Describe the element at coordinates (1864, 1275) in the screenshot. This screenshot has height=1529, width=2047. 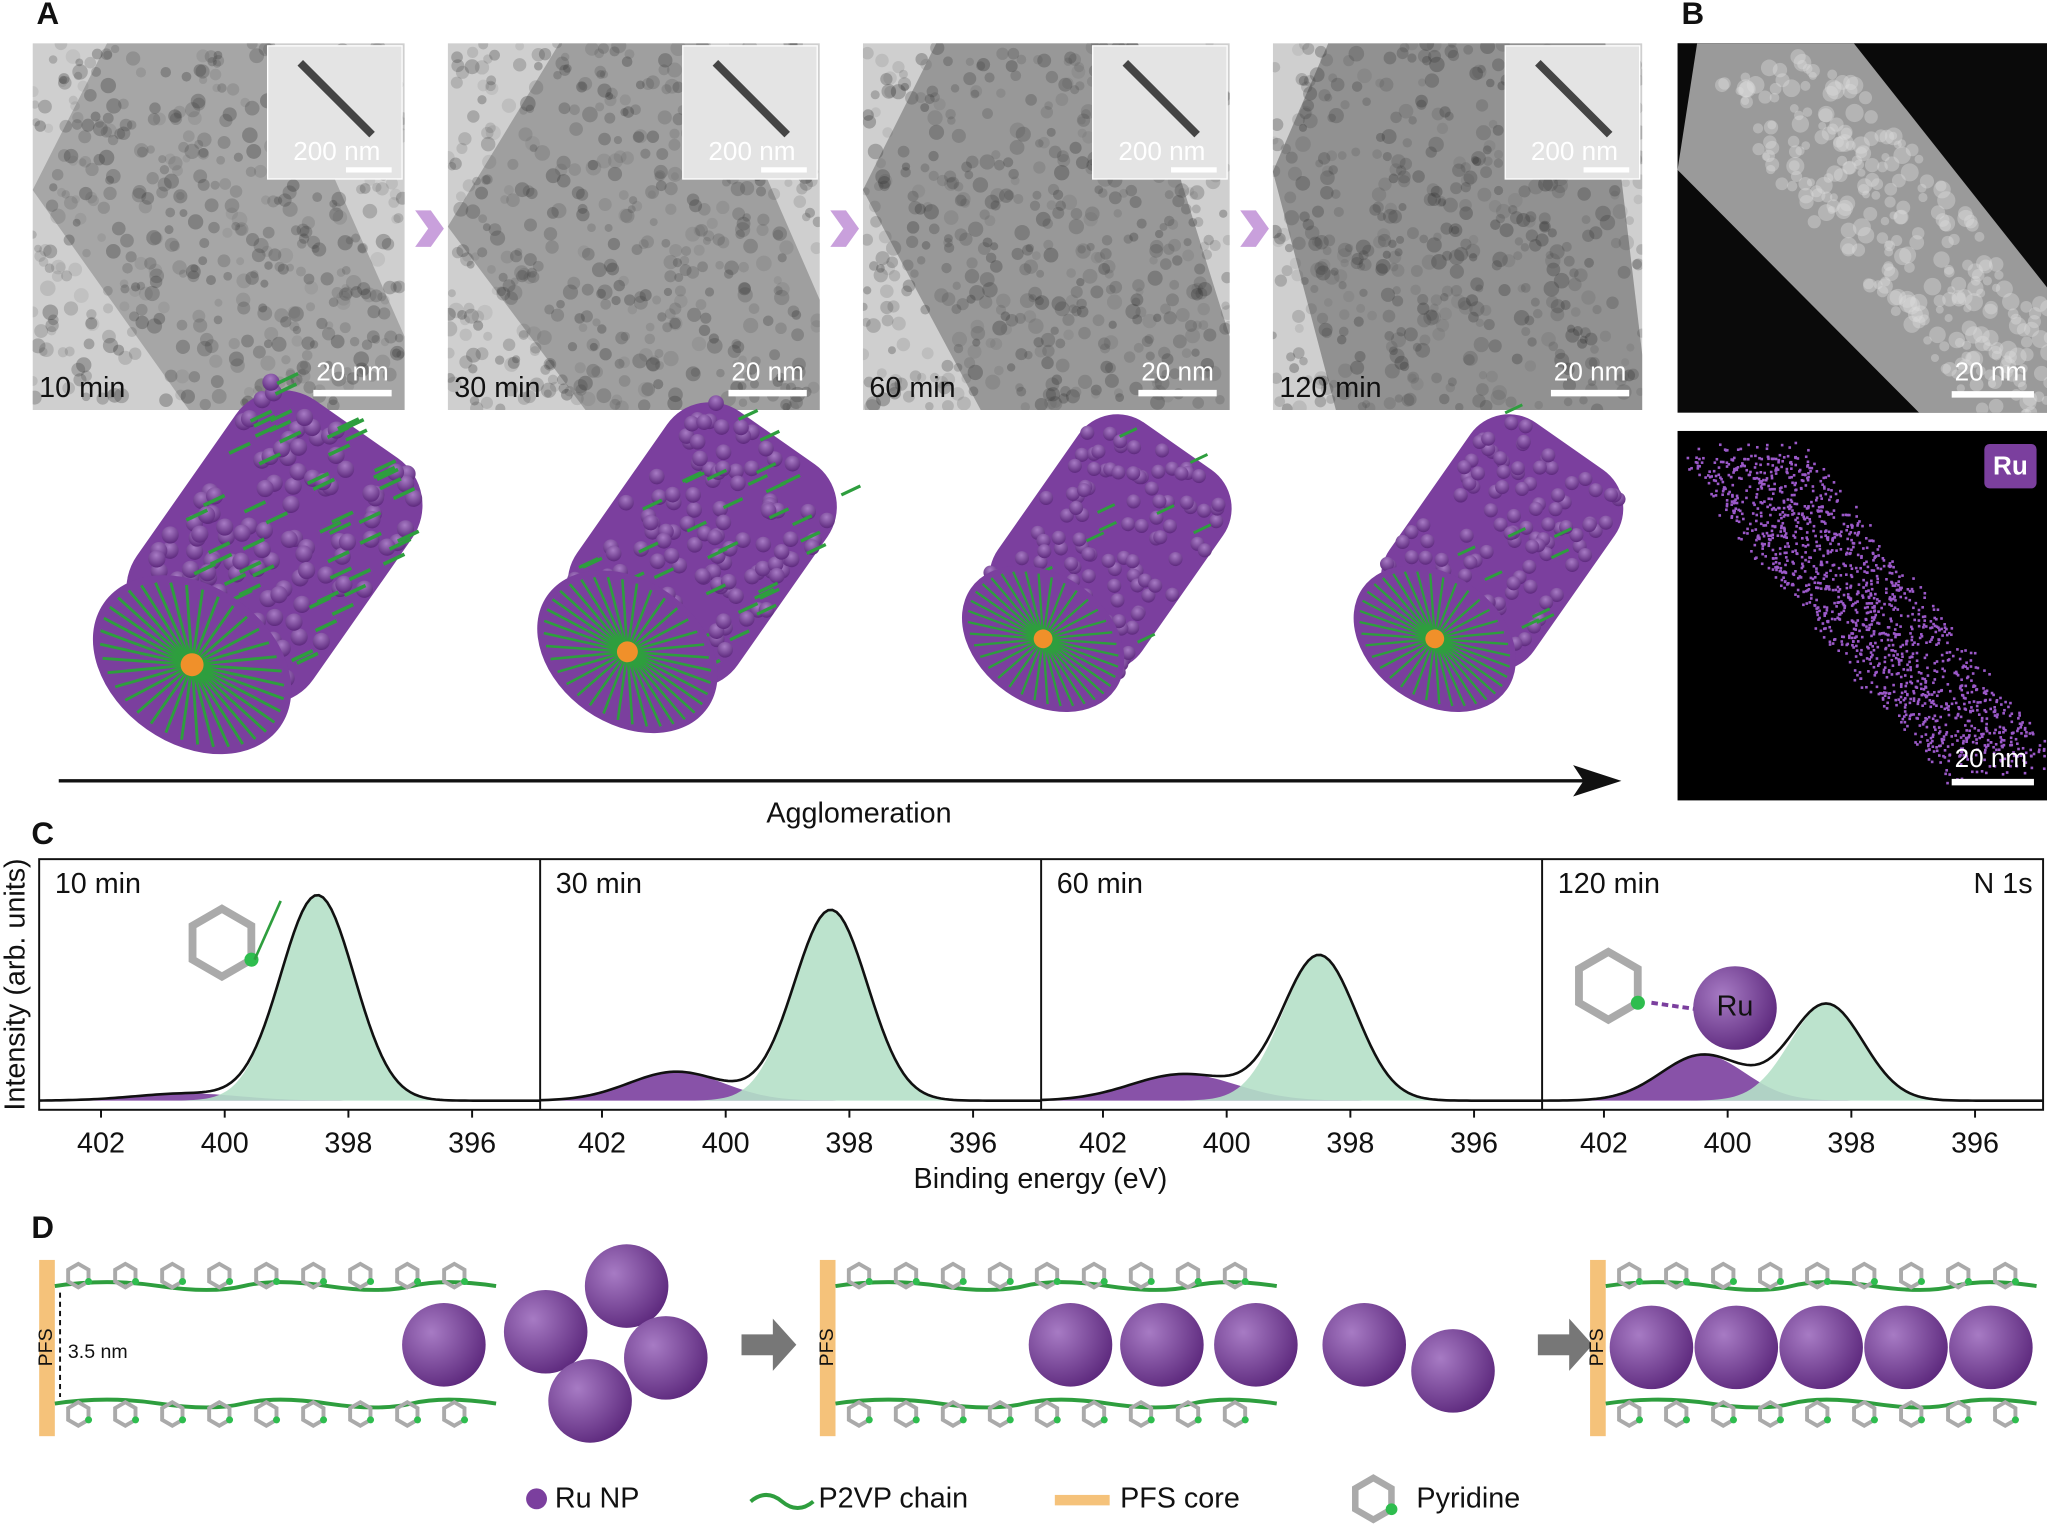
I see `pyridine` at that location.